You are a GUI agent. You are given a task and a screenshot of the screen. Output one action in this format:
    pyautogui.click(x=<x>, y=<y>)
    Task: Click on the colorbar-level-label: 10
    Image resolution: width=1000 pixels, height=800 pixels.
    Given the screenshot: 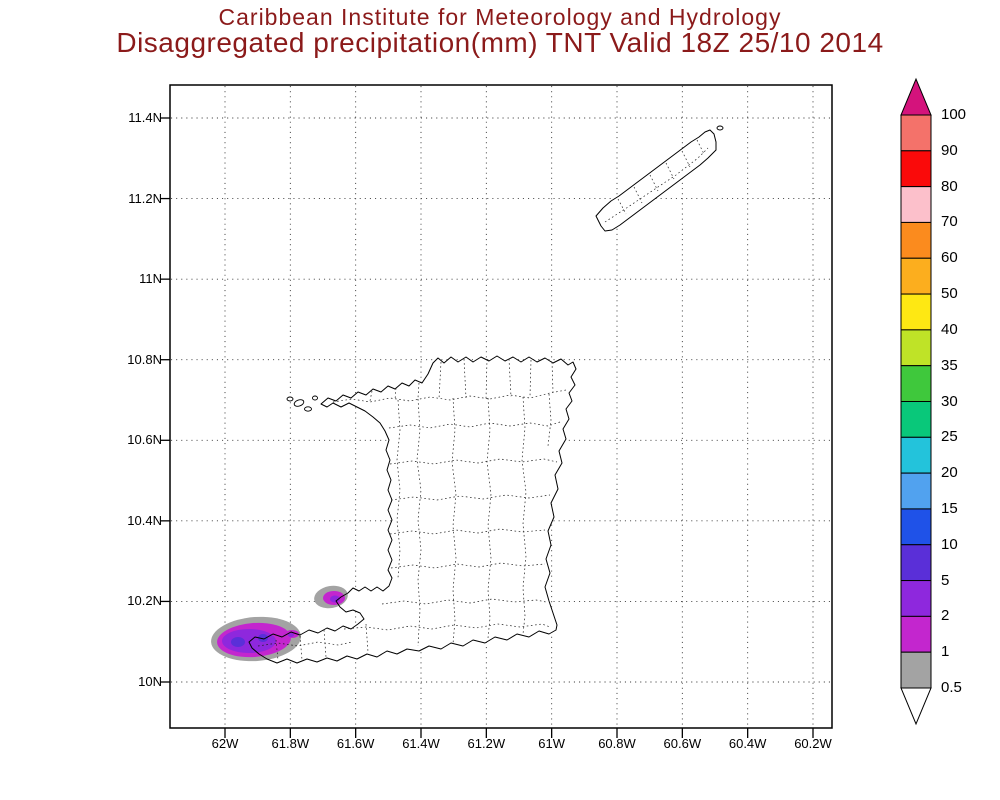 What is the action you would take?
    pyautogui.click(x=949, y=544)
    